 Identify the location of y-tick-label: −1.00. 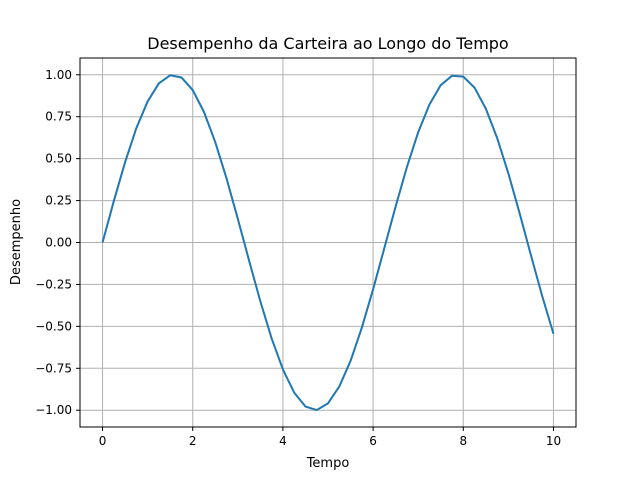
(53, 410).